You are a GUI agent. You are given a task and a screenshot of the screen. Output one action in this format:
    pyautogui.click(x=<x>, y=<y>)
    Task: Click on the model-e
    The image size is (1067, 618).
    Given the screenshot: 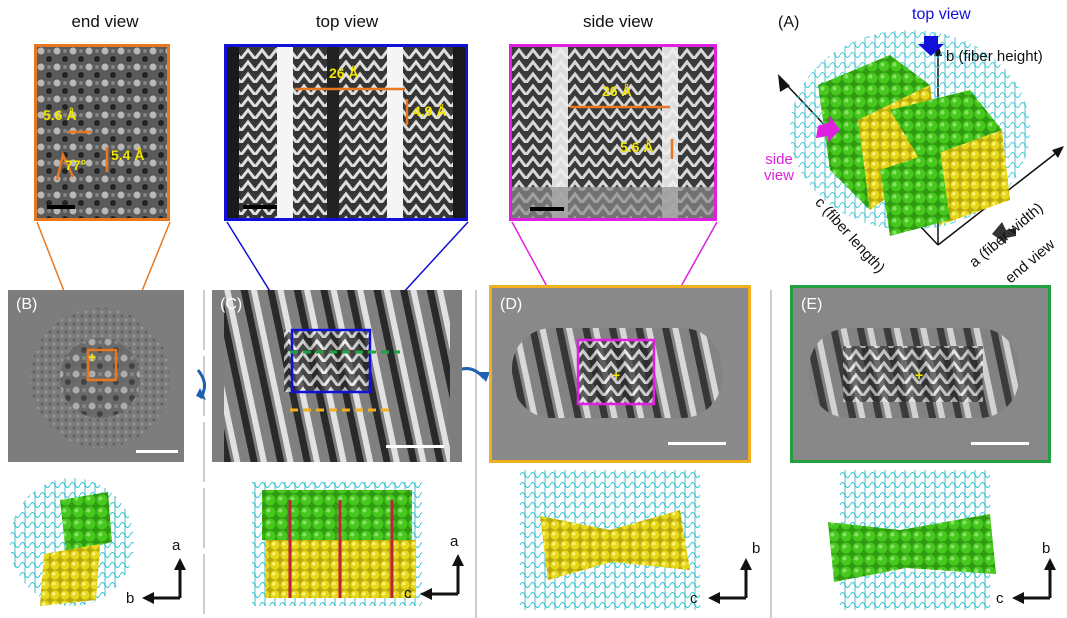 What is the action you would take?
    pyautogui.click(x=912, y=540)
    